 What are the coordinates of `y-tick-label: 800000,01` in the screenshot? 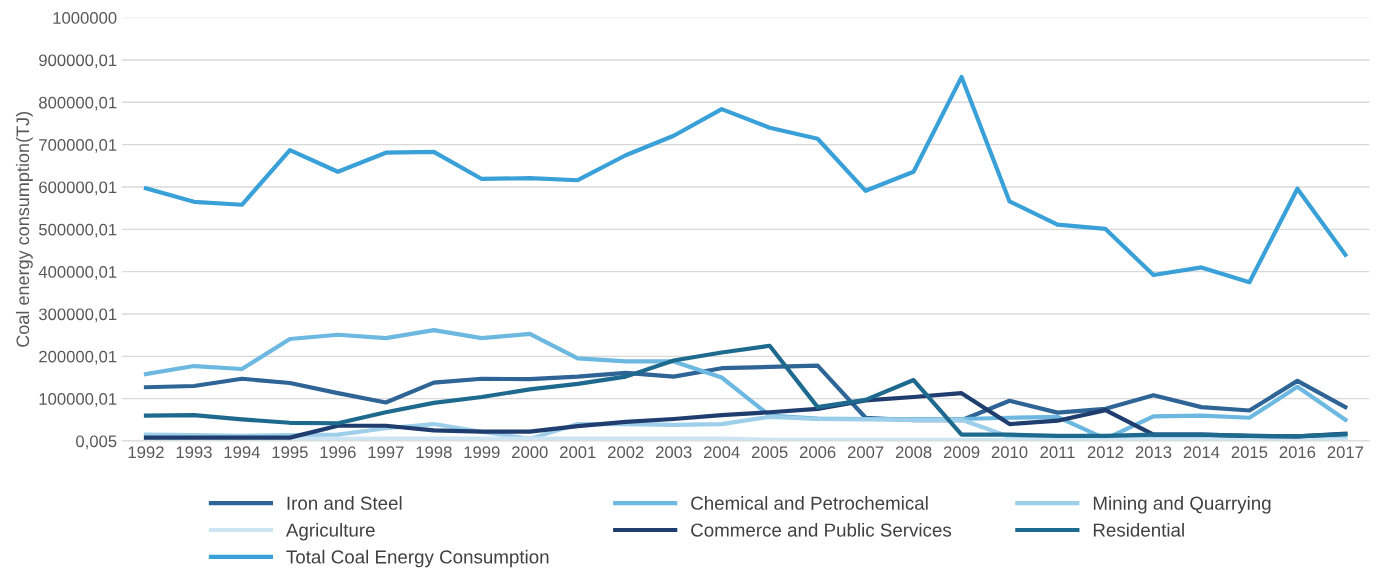 It's located at (78, 103).